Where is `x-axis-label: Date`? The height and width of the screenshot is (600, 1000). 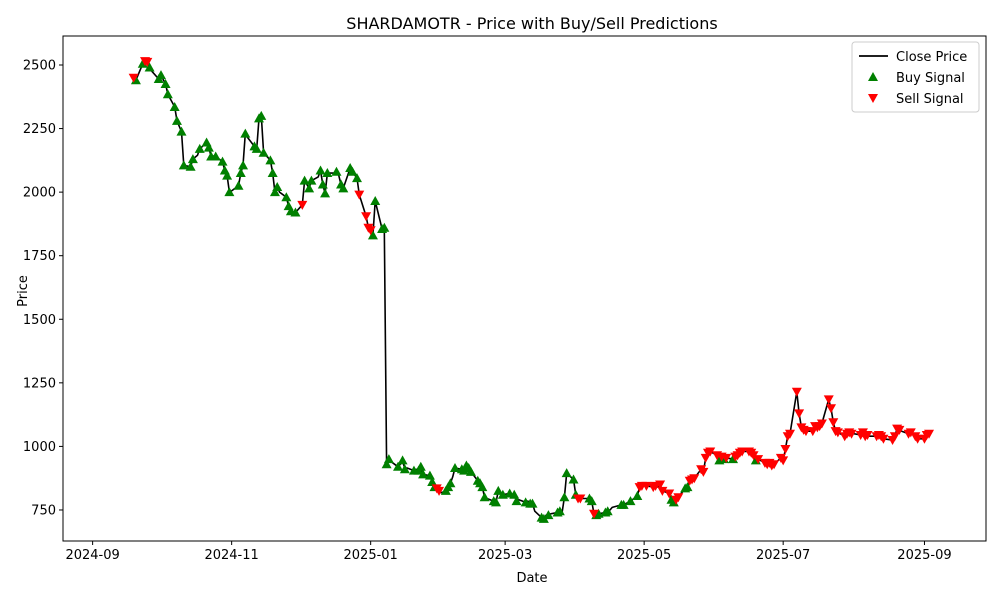
x-axis-label: Date is located at coordinates (531, 578).